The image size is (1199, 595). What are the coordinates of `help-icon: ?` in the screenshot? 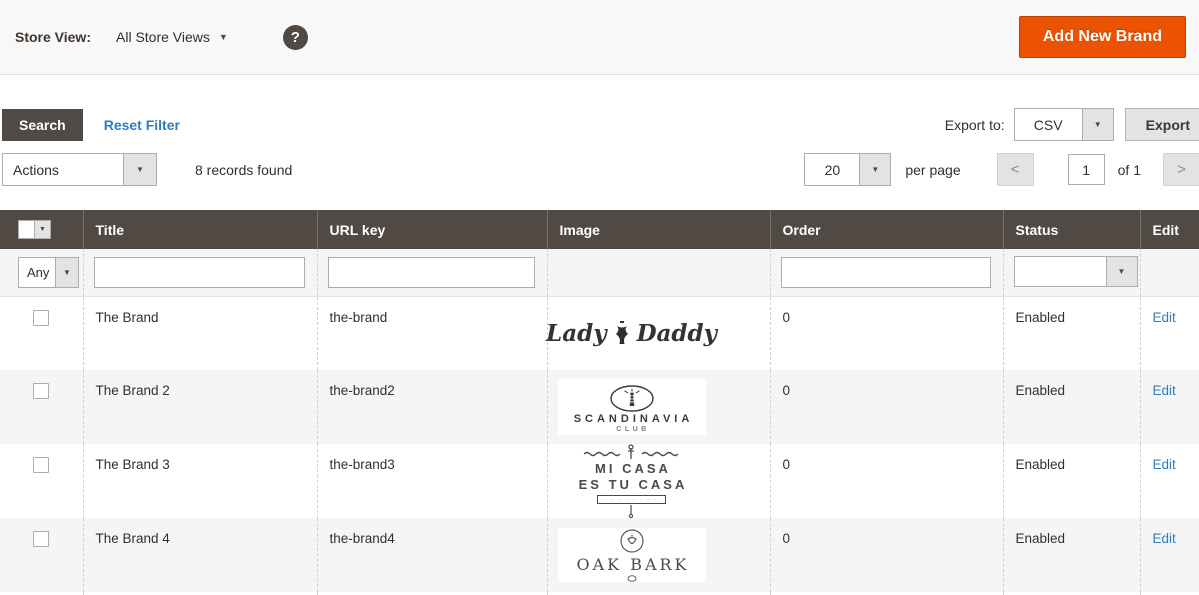 It's located at (295, 37).